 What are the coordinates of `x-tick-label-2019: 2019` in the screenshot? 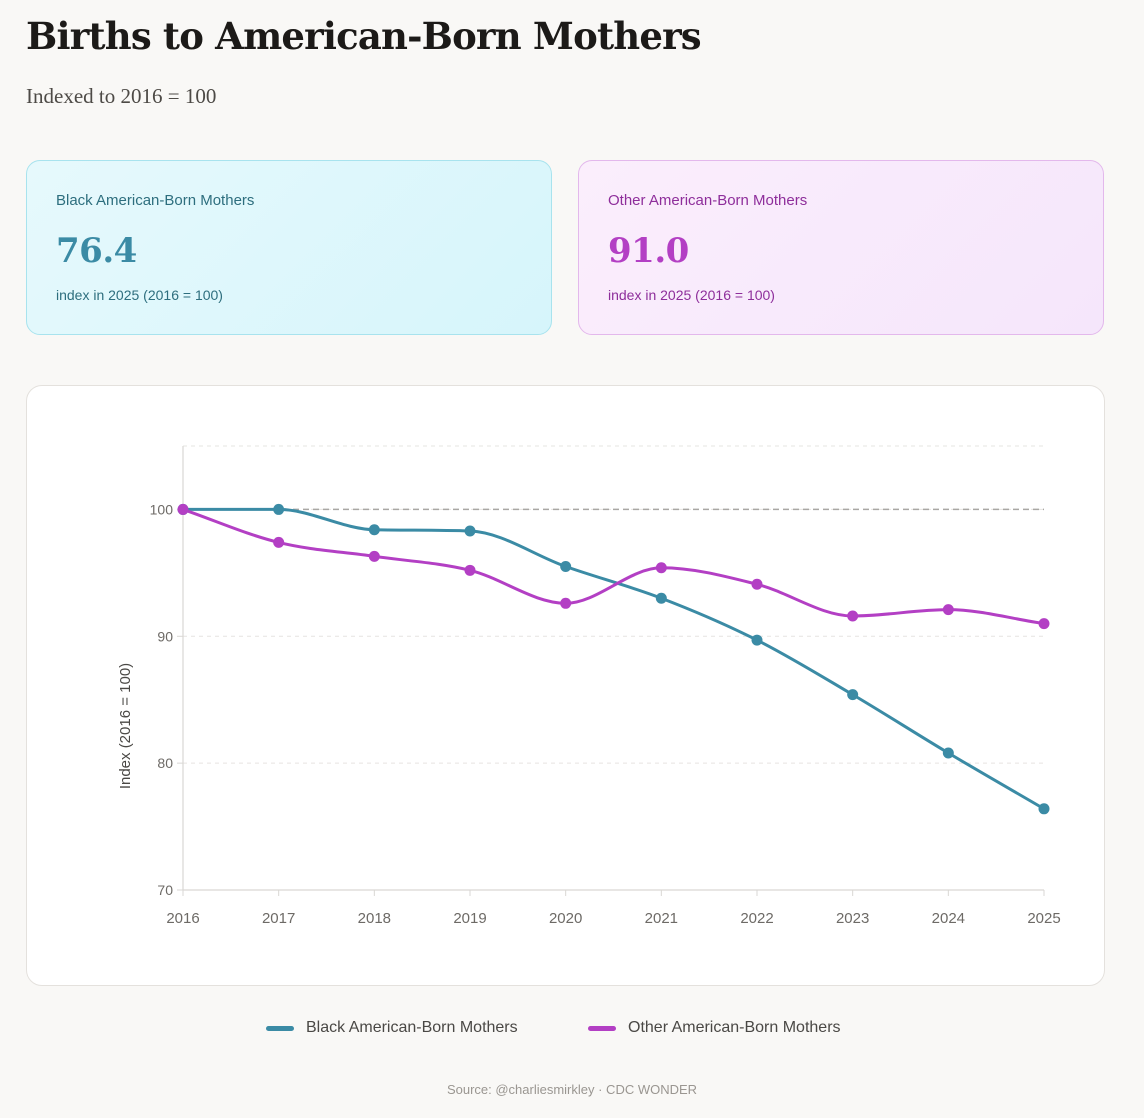 It's located at (469, 918).